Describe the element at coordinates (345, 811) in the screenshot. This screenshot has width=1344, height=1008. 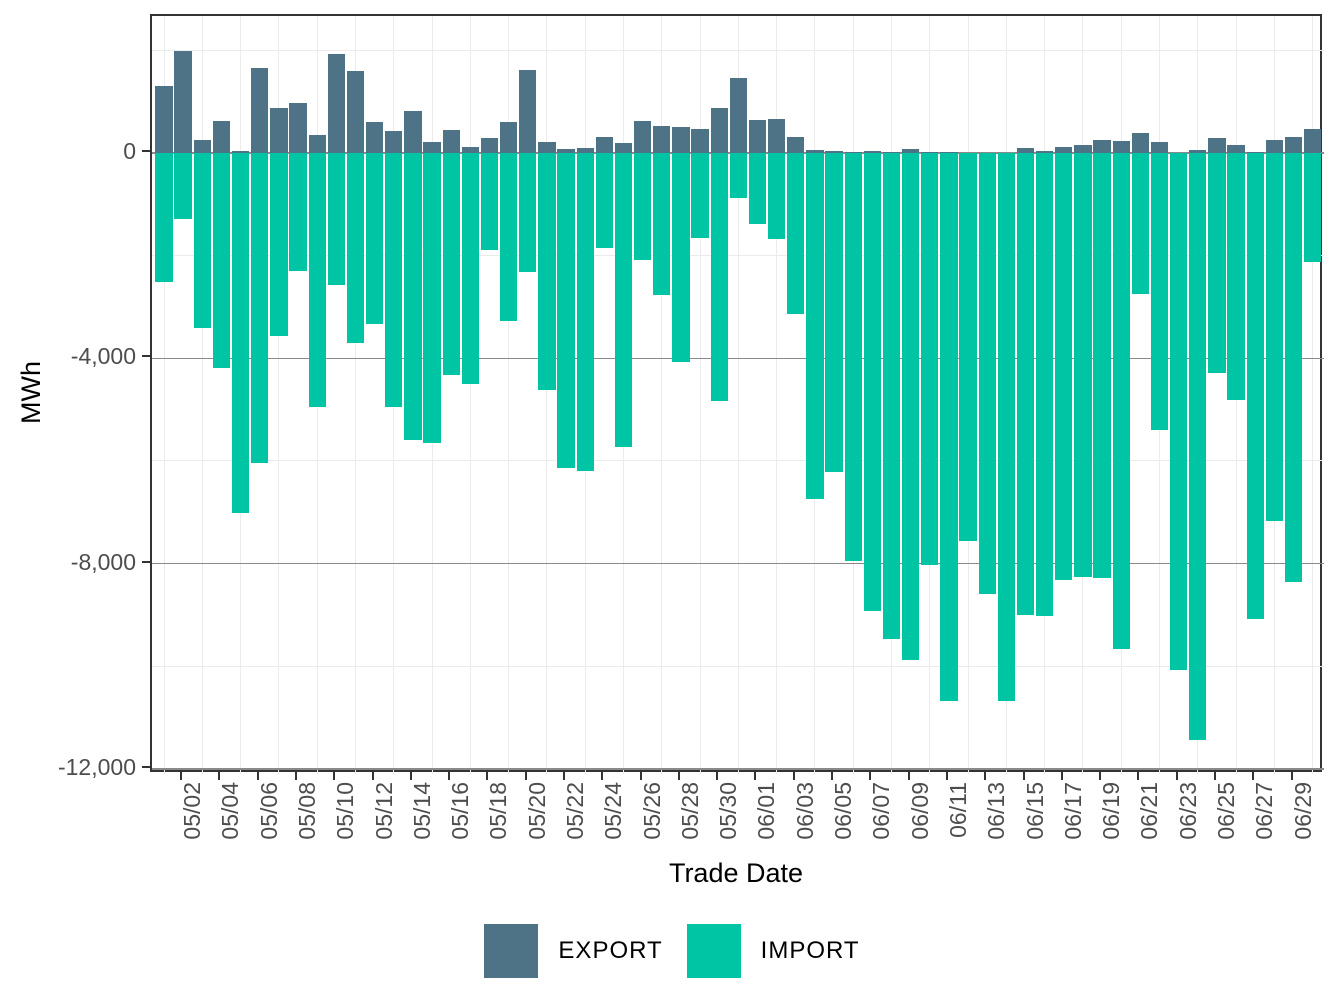
I see `x-tick-label: 05/10` at that location.